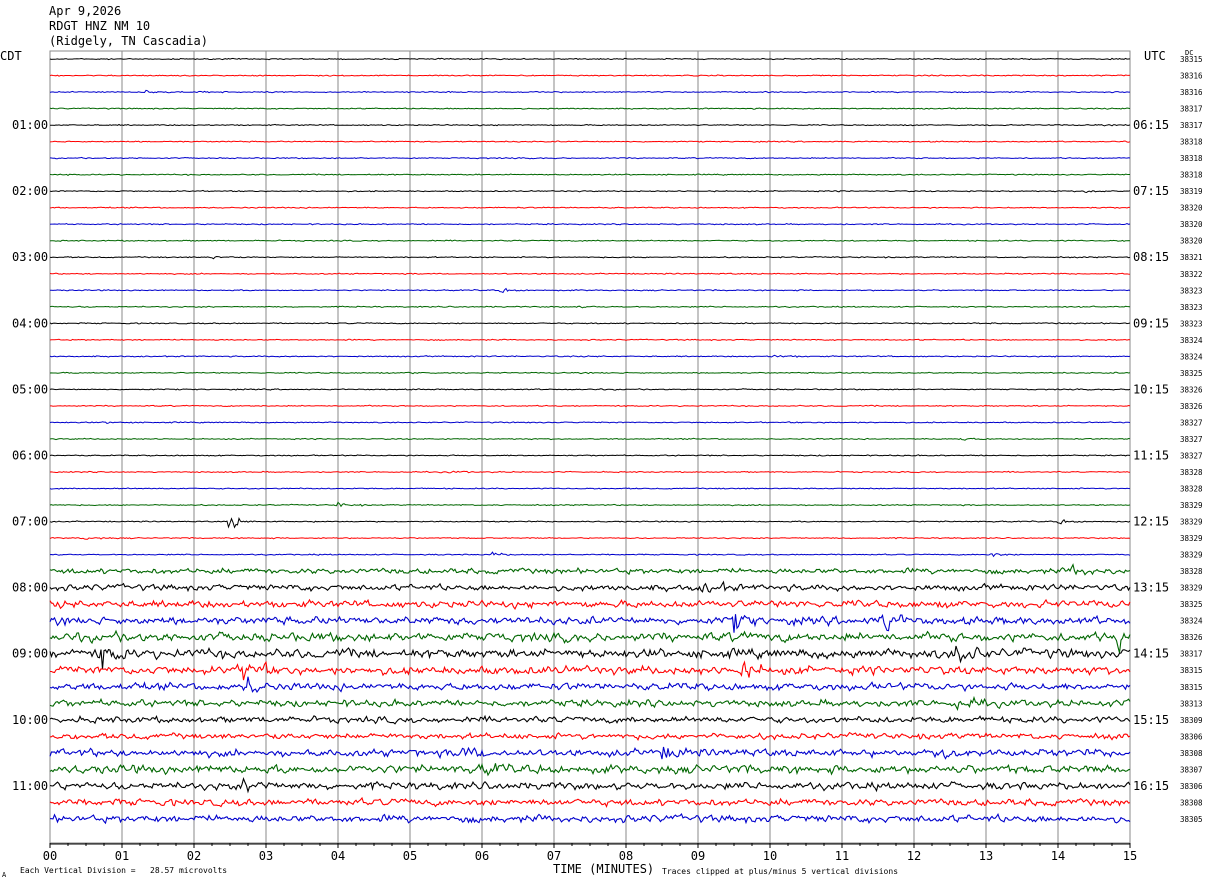 Image resolution: width=1210 pixels, height=886 pixels. What do you see at coordinates (30, 588) in the screenshot?
I see `cdt-hour-label: 08:00` at bounding box center [30, 588].